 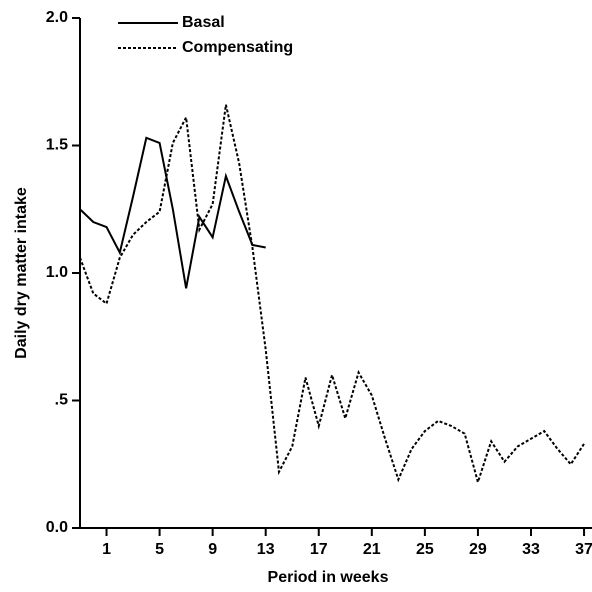 I want to click on x-tick-label: 5, so click(x=159, y=549).